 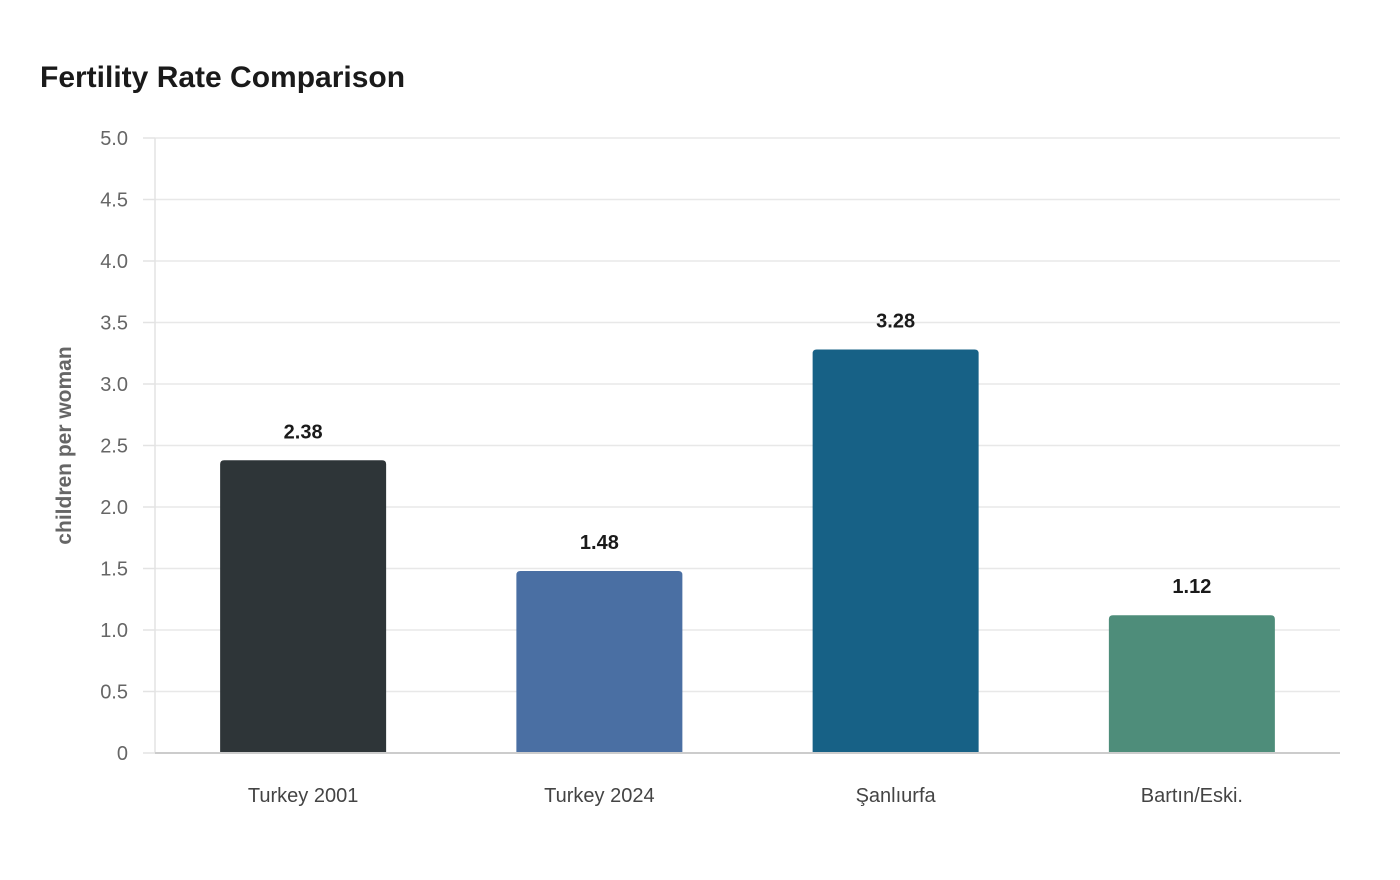 What do you see at coordinates (303, 796) in the screenshot?
I see `x-tick-label: Turkey 2001` at bounding box center [303, 796].